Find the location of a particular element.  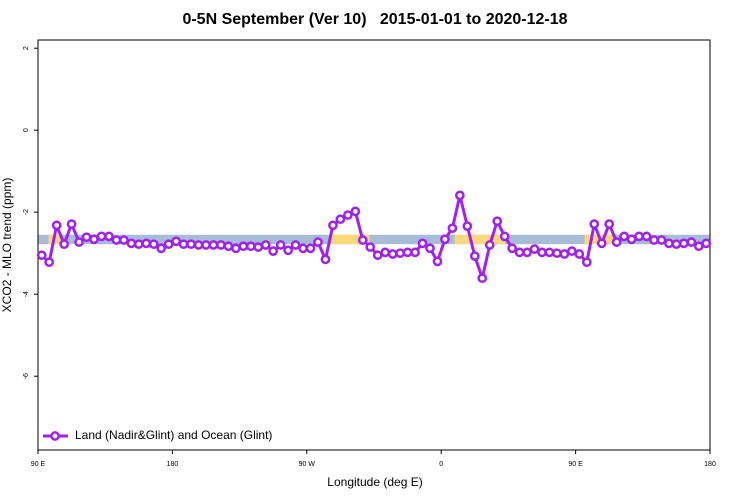

x-tick-label: 0 is located at coordinates (441, 464).